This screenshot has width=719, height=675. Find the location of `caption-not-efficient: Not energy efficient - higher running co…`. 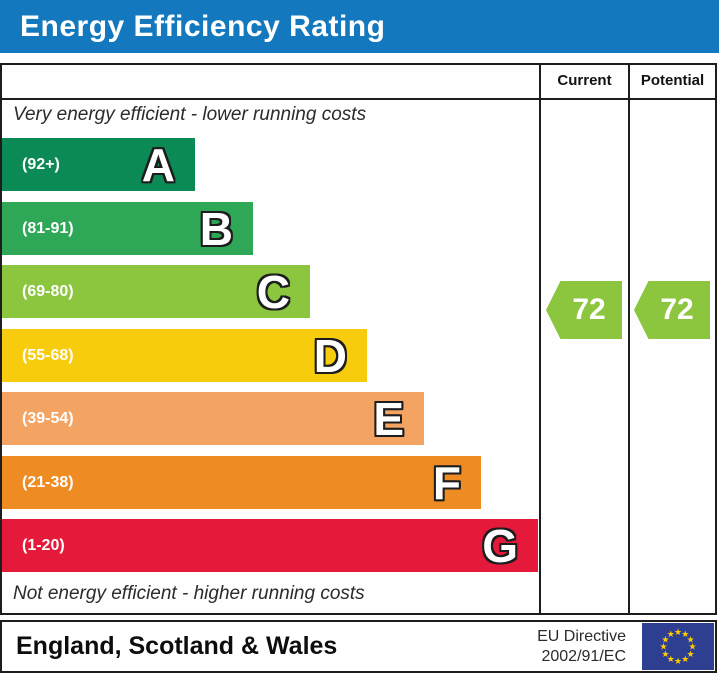

caption-not-efficient: Not energy efficient - higher running co… is located at coordinates (189, 593).